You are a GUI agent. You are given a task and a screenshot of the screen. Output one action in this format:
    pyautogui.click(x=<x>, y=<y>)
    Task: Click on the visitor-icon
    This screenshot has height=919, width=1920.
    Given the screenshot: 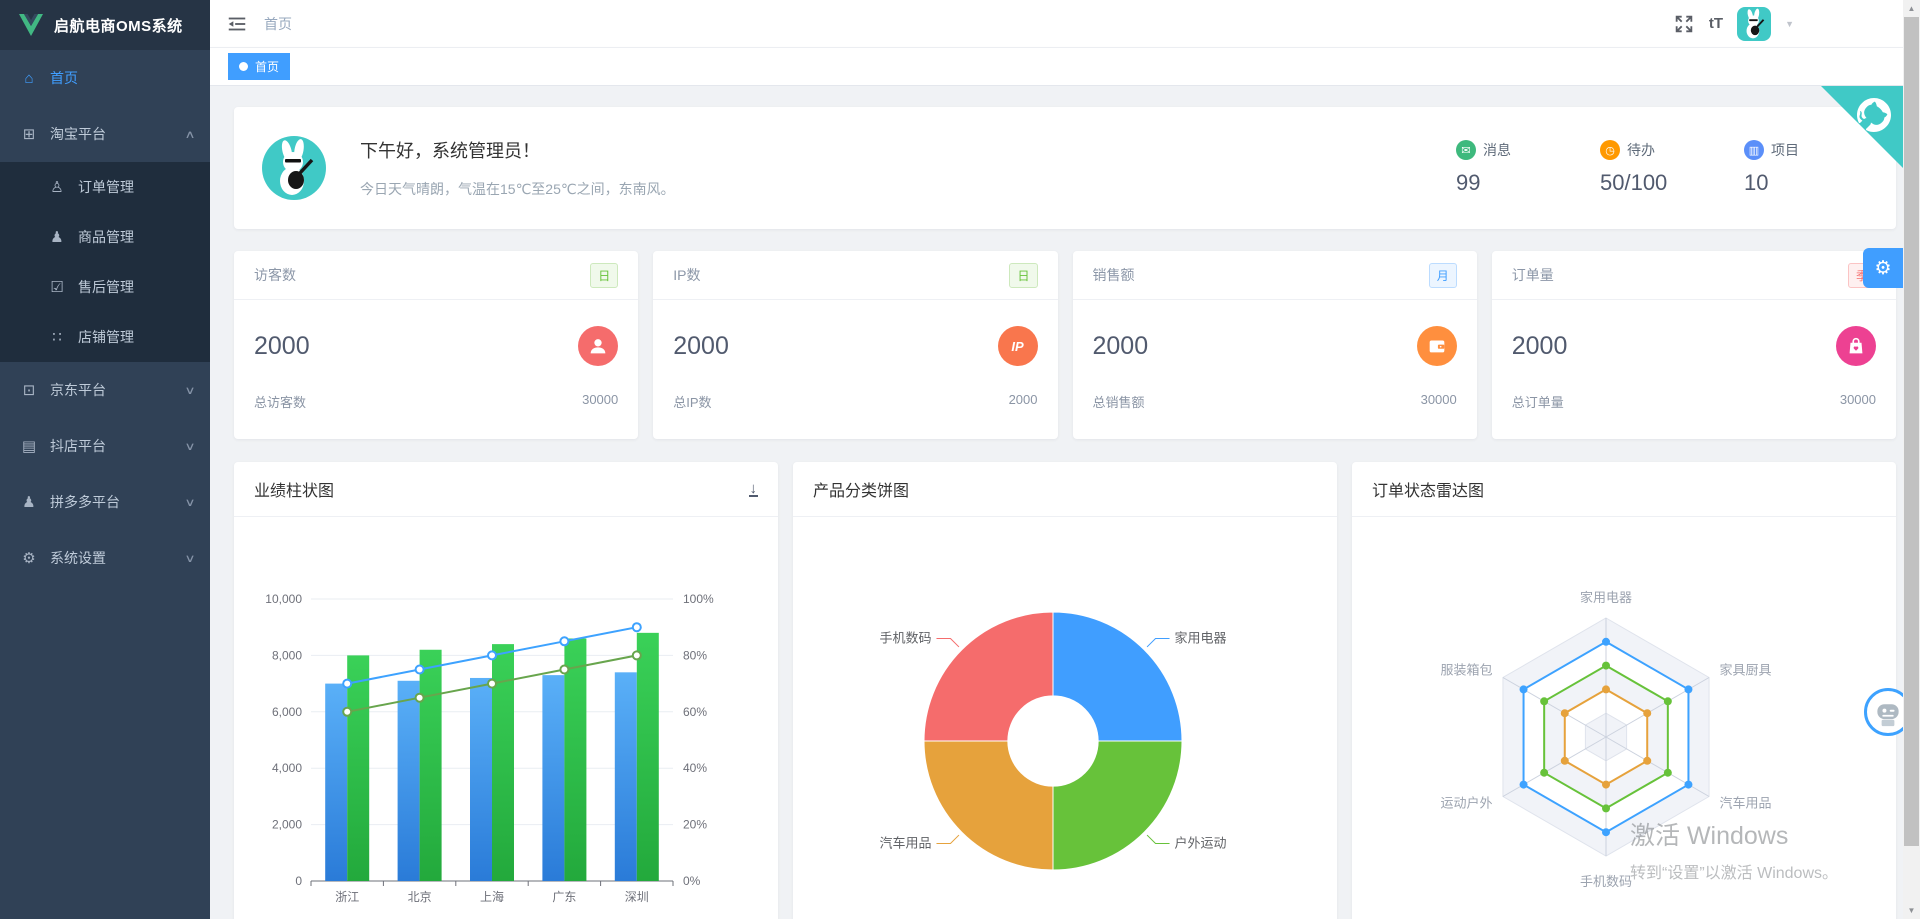 What is the action you would take?
    pyautogui.click(x=598, y=346)
    